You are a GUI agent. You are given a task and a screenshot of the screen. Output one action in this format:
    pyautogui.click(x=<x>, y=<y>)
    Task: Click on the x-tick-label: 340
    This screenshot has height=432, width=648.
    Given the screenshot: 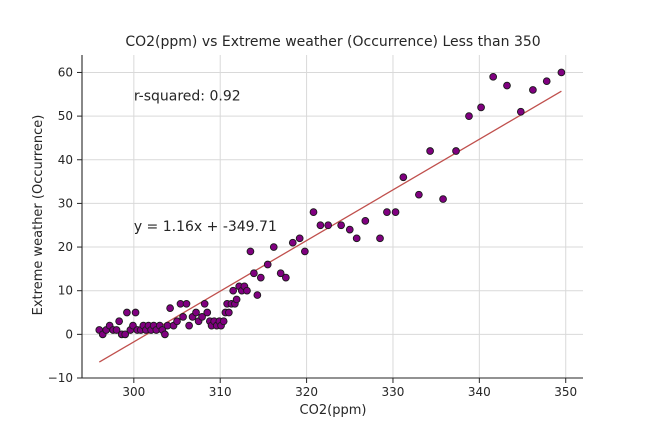 What is the action you would take?
    pyautogui.click(x=479, y=392)
    